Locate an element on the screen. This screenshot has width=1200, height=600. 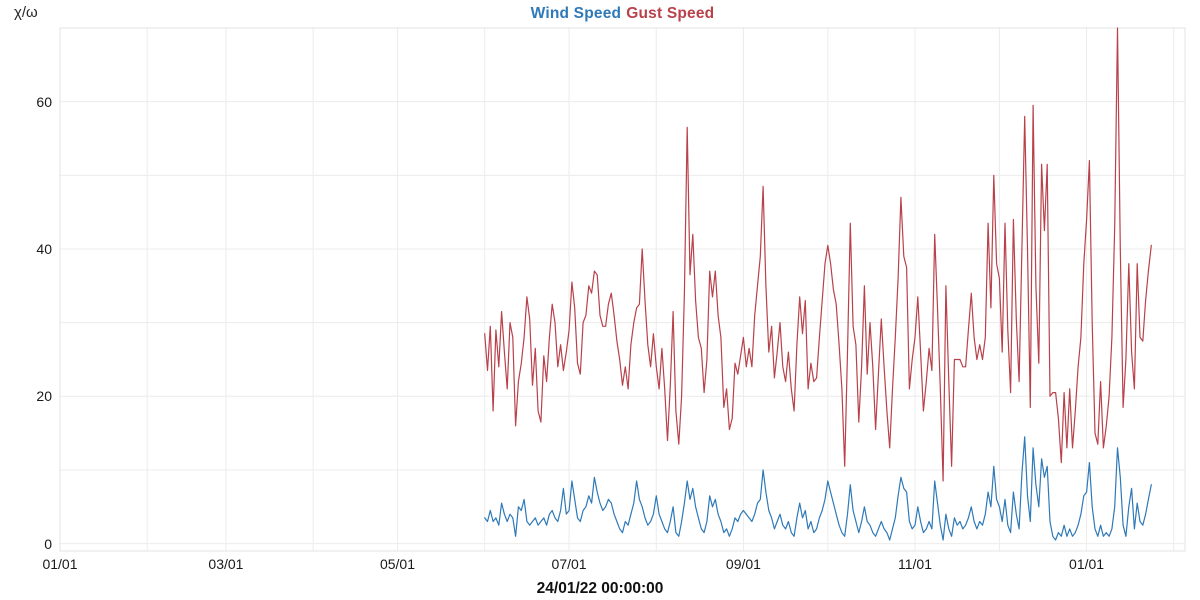
x-tick-label: 05/01 is located at coordinates (397, 564).